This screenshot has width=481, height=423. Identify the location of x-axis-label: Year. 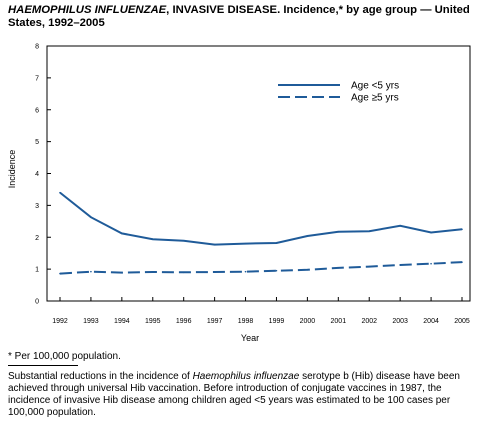
(250, 338).